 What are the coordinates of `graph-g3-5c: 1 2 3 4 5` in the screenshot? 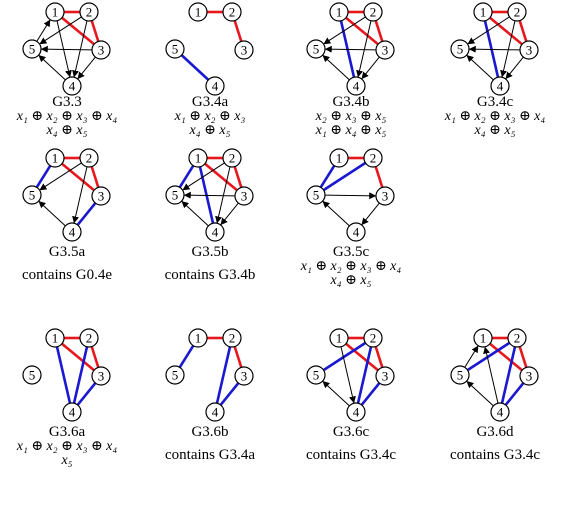 It's located at (350, 195).